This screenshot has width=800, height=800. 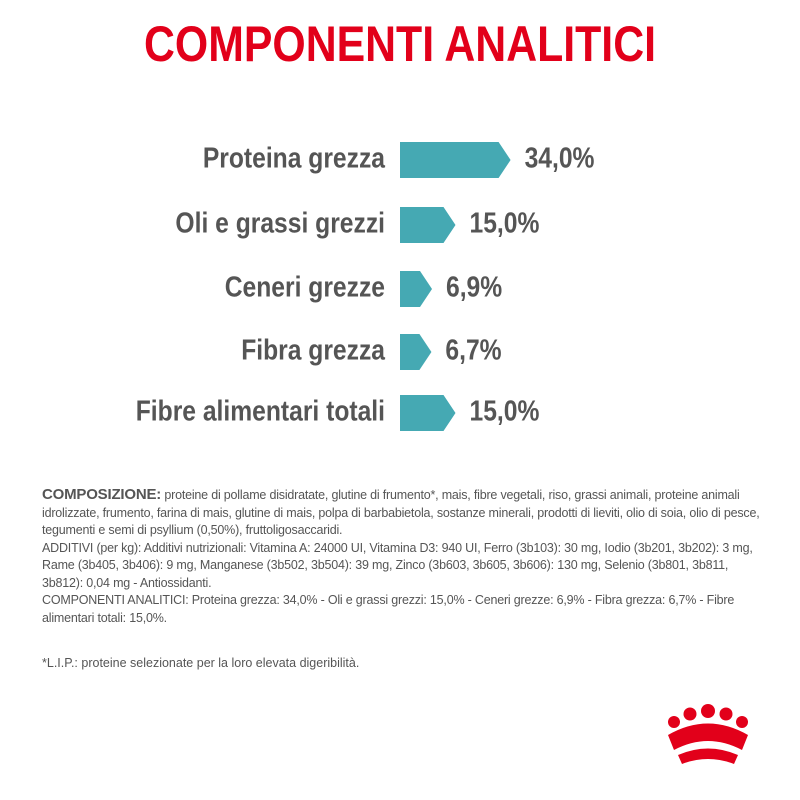 What do you see at coordinates (560, 158) in the screenshot?
I see `value-label: 34,0%` at bounding box center [560, 158].